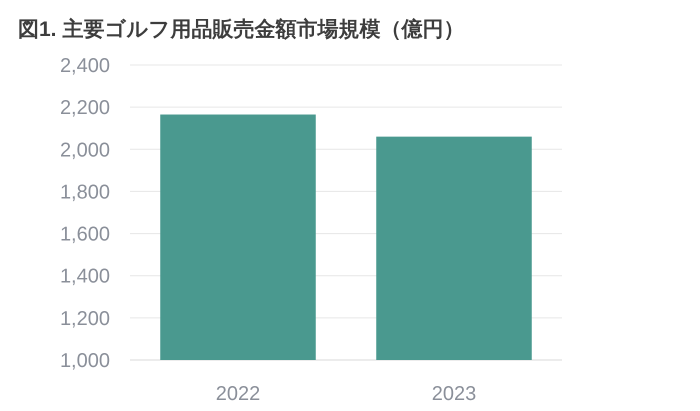 This screenshot has height=411, width=700. I want to click on y-tick-label: 2,400, so click(85, 66).